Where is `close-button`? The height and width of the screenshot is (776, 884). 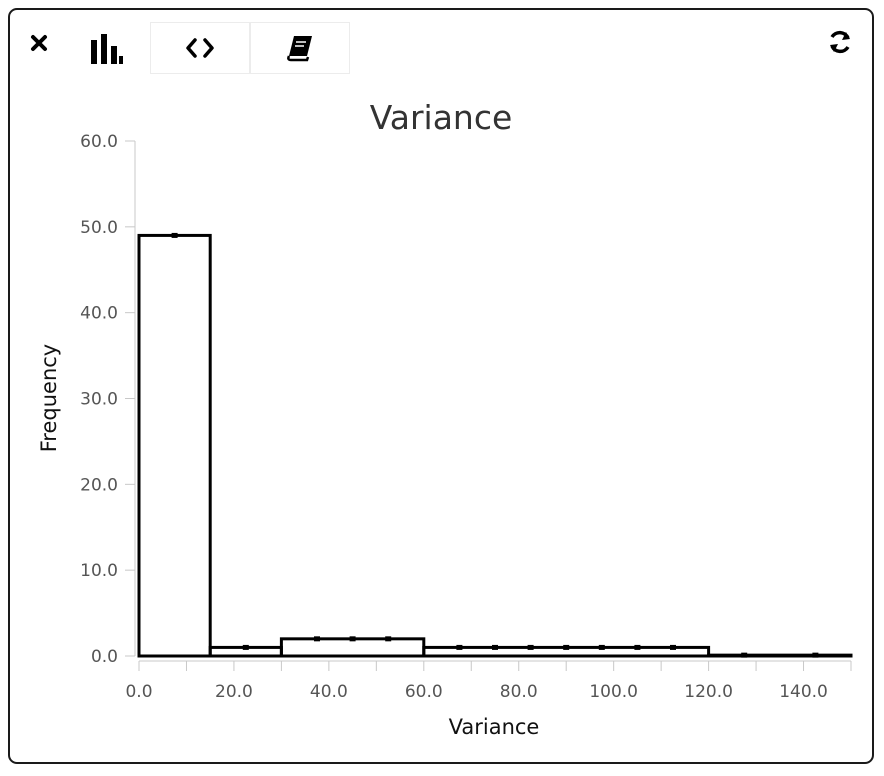 close-button is located at coordinates (39, 43).